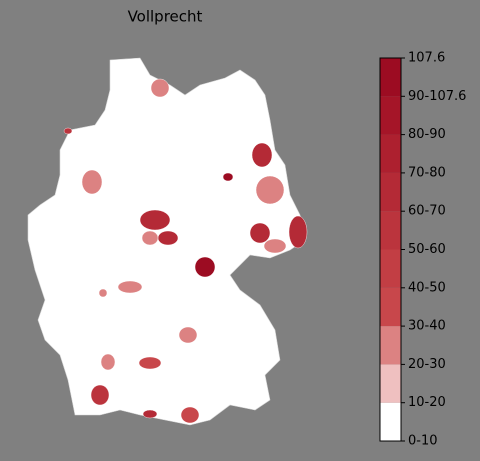 This screenshot has width=480, height=461. I want to click on map-title: Vollprecht, so click(165, 17).